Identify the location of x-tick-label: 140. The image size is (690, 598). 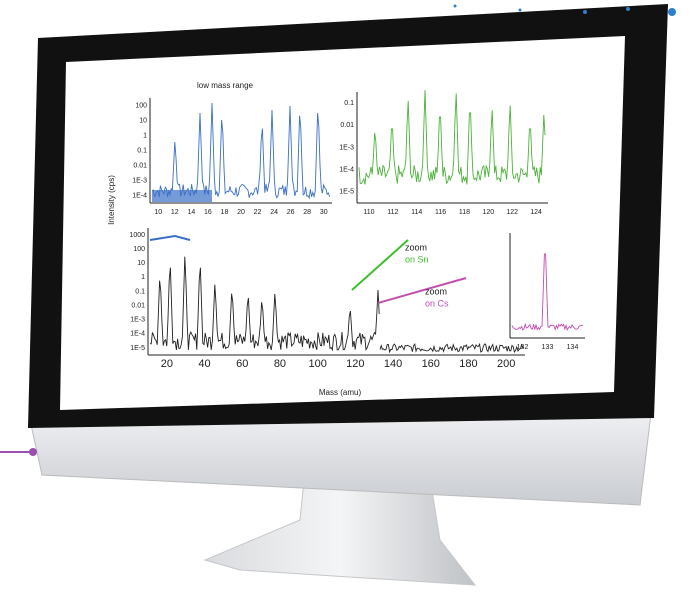
(393, 364).